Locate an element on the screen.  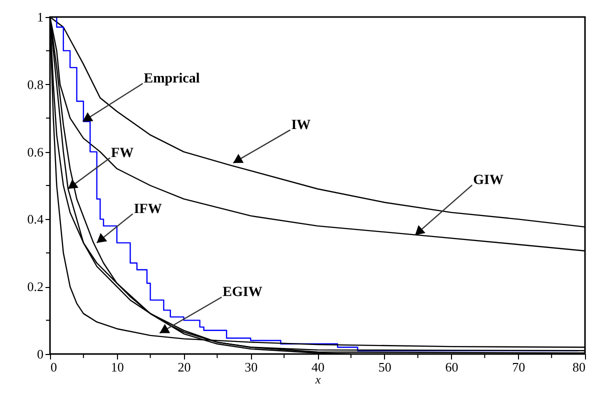
annotation: FW is located at coordinates (122, 153).